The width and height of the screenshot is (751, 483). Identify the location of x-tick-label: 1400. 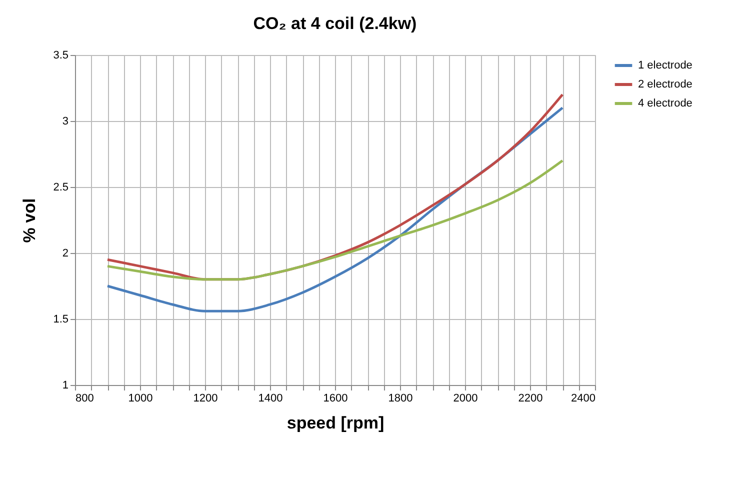
(270, 398).